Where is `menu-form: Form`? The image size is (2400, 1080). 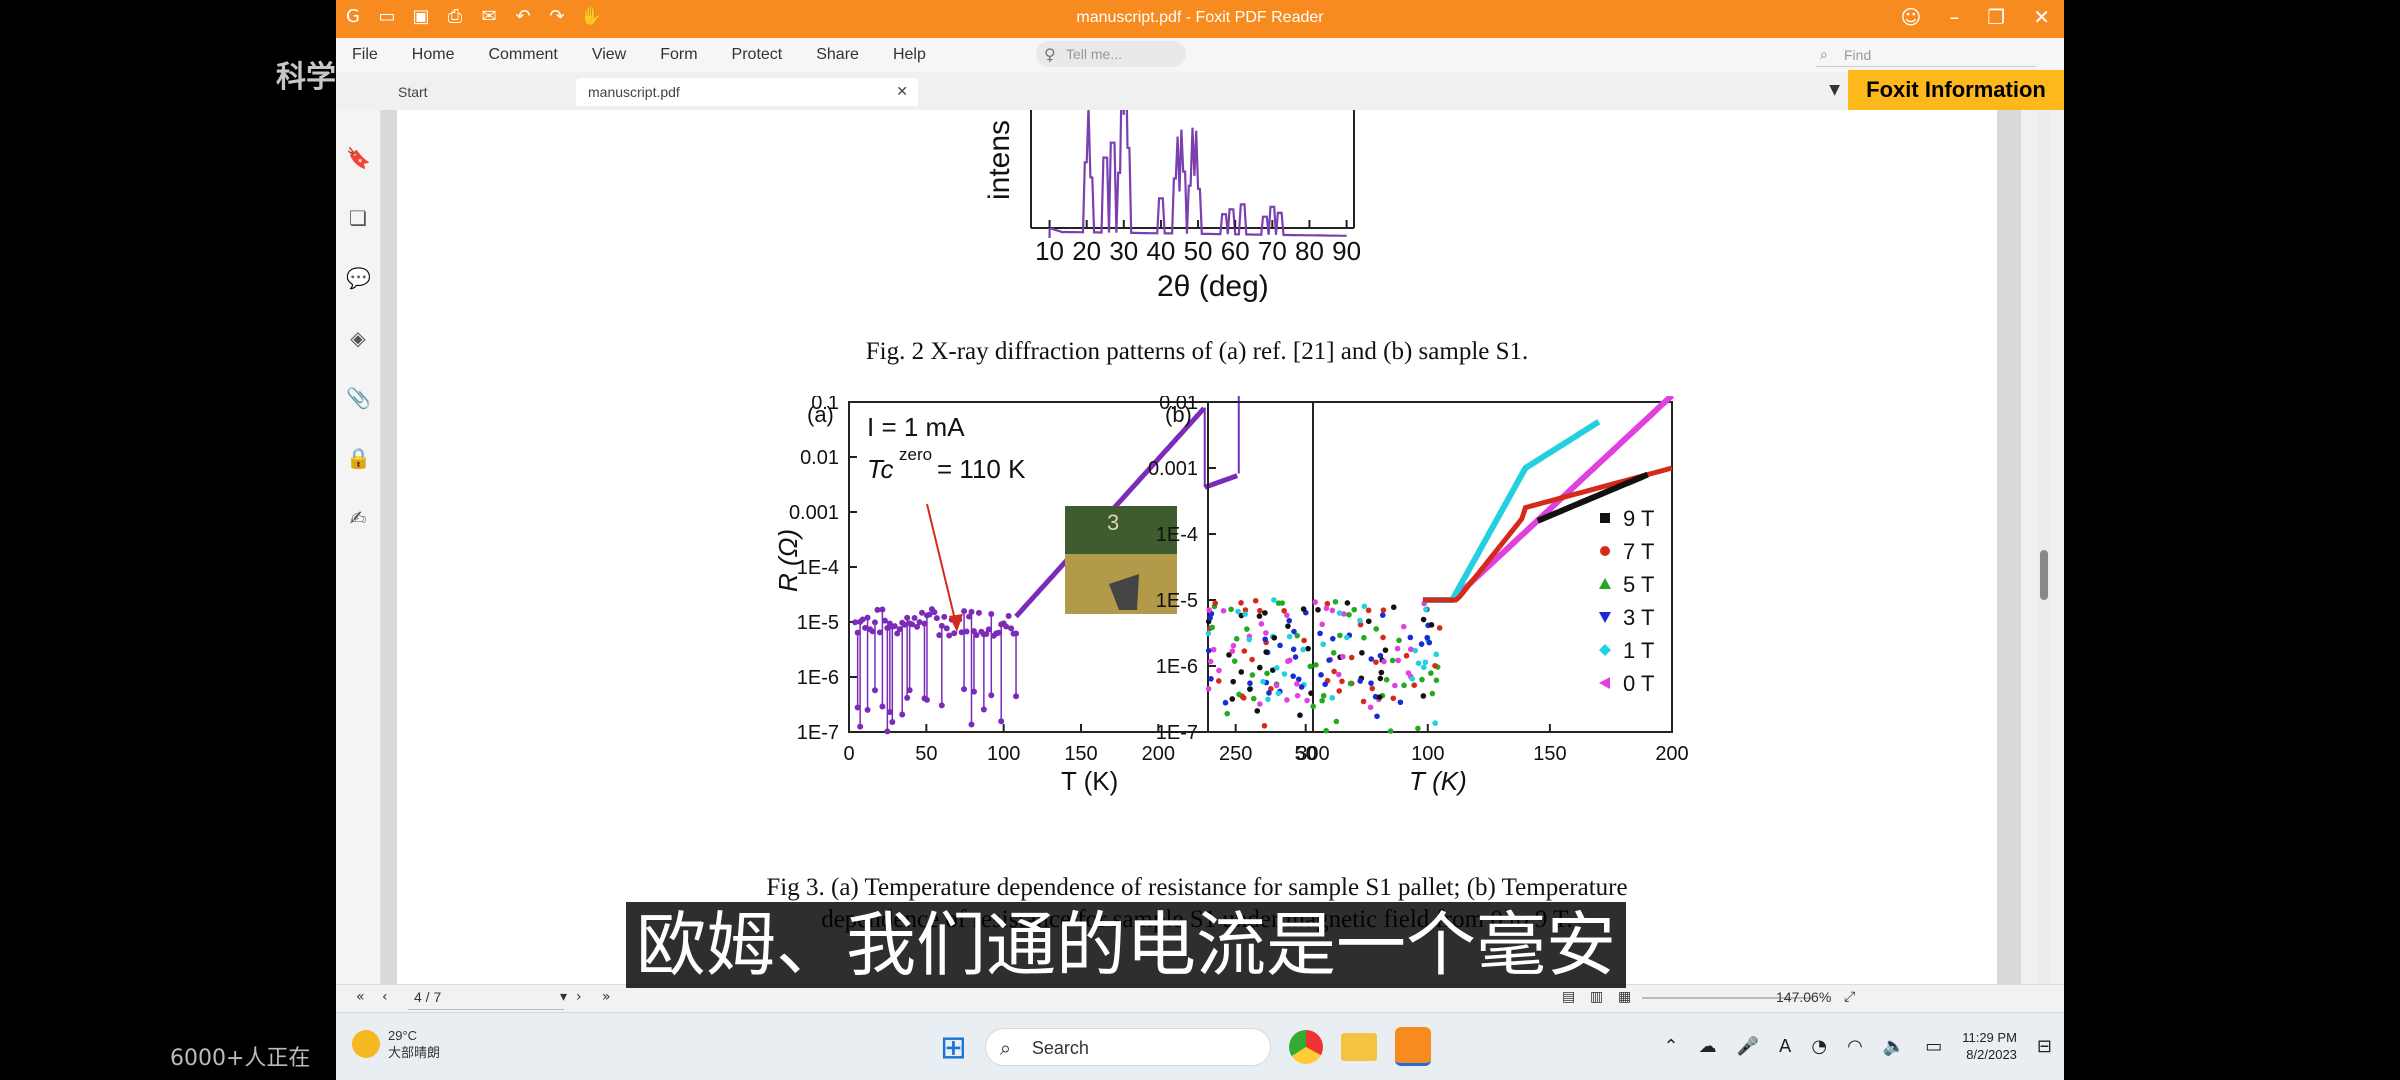 menu-form: Form is located at coordinates (679, 54).